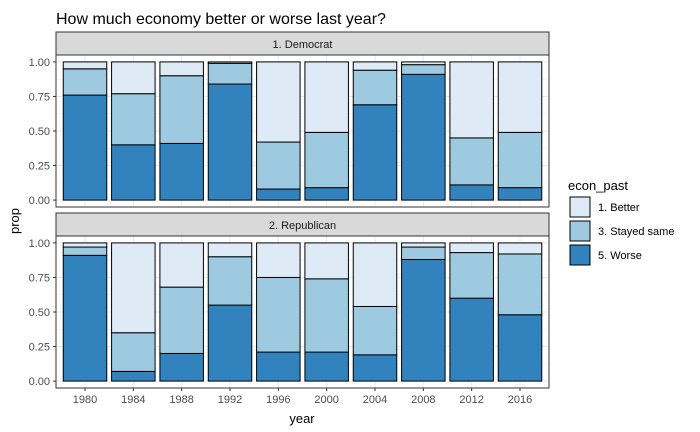 The image size is (700, 432). What do you see at coordinates (520, 400) in the screenshot?
I see `x-tick-label: 2016` at bounding box center [520, 400].